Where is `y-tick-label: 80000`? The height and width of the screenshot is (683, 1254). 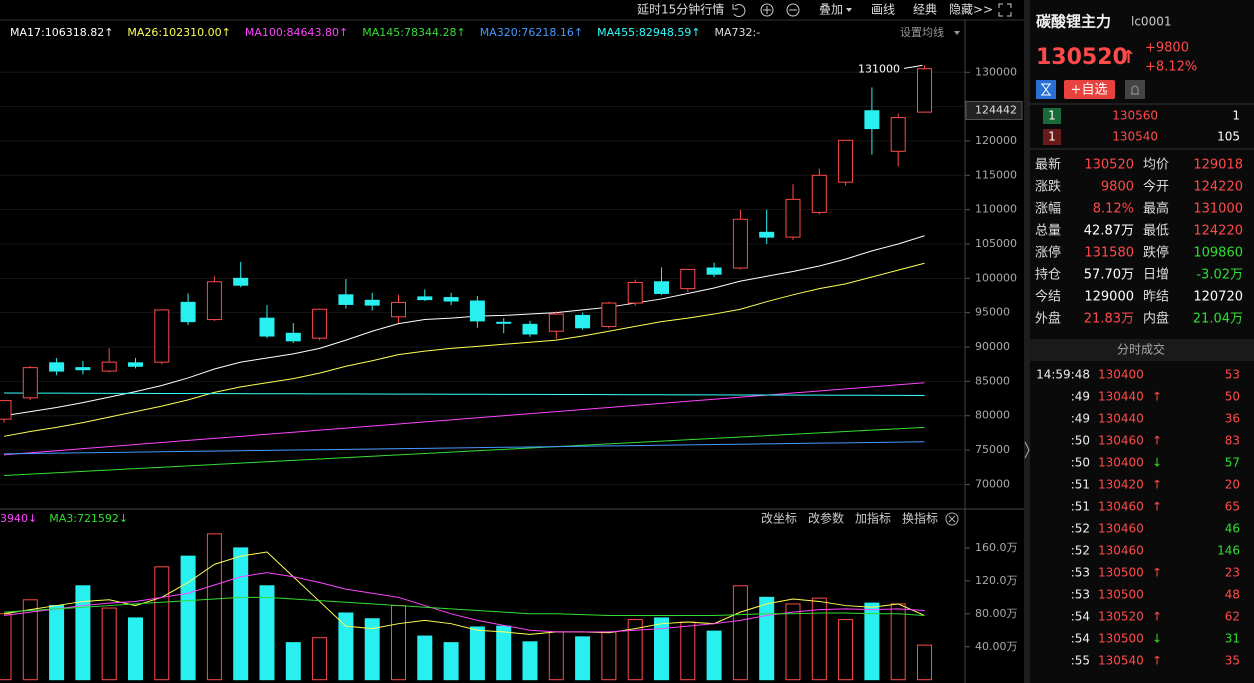
y-tick-label: 80000 is located at coordinates (992, 415).